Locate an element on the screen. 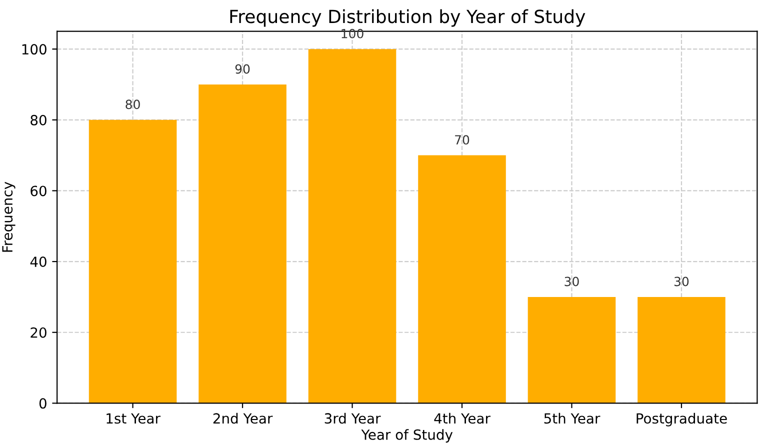 This screenshot has height=448, width=761. y-tick-label: 100 is located at coordinates (34, 49).